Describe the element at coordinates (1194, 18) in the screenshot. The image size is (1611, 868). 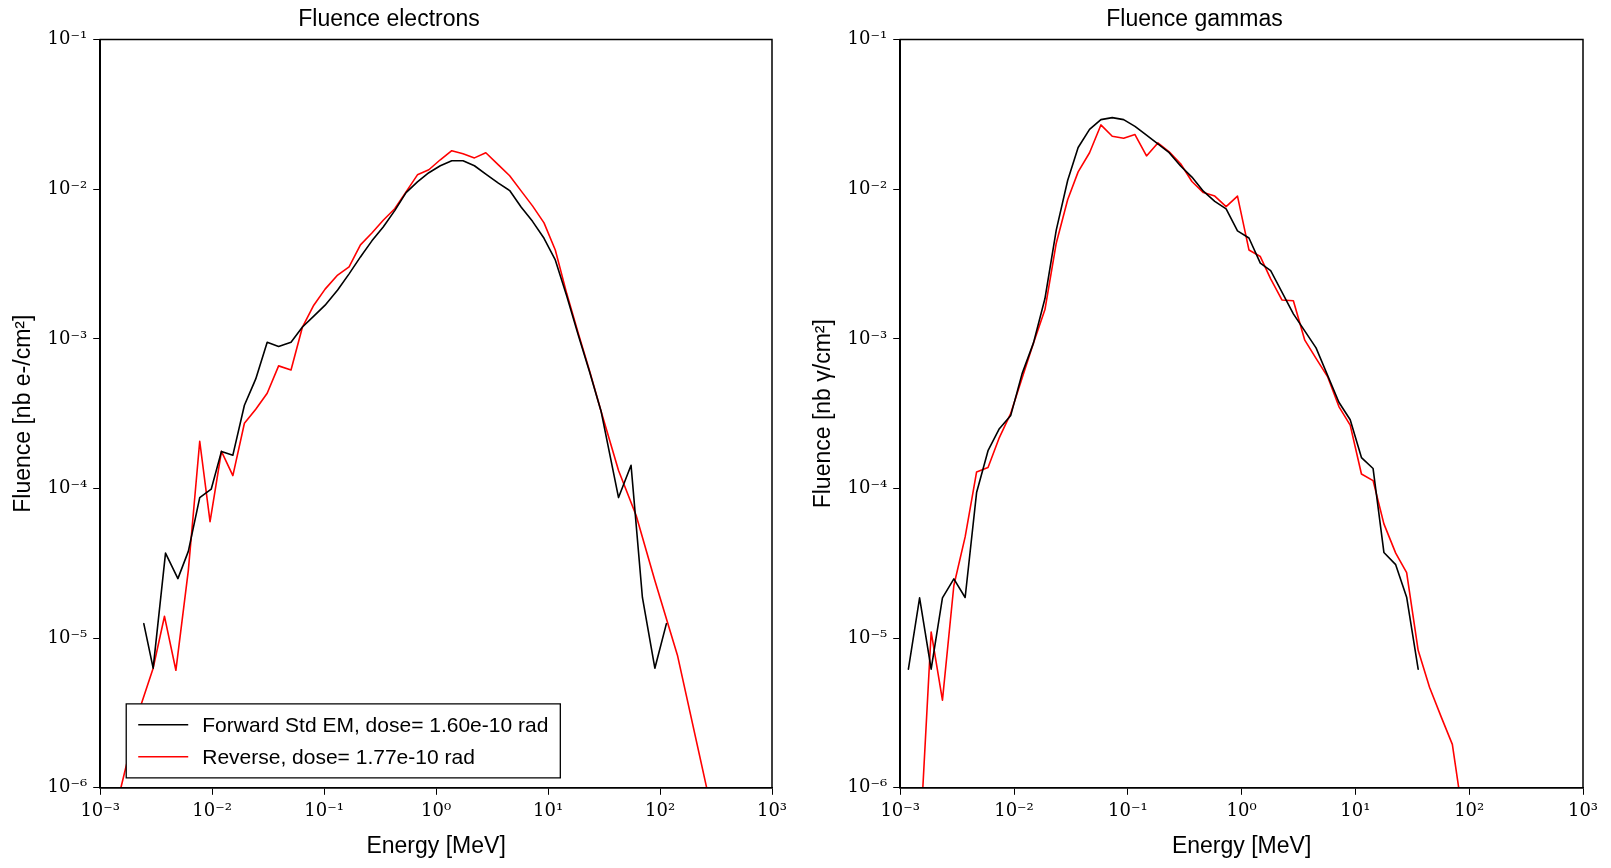
I see `chart-title: Fluence gammas` at that location.